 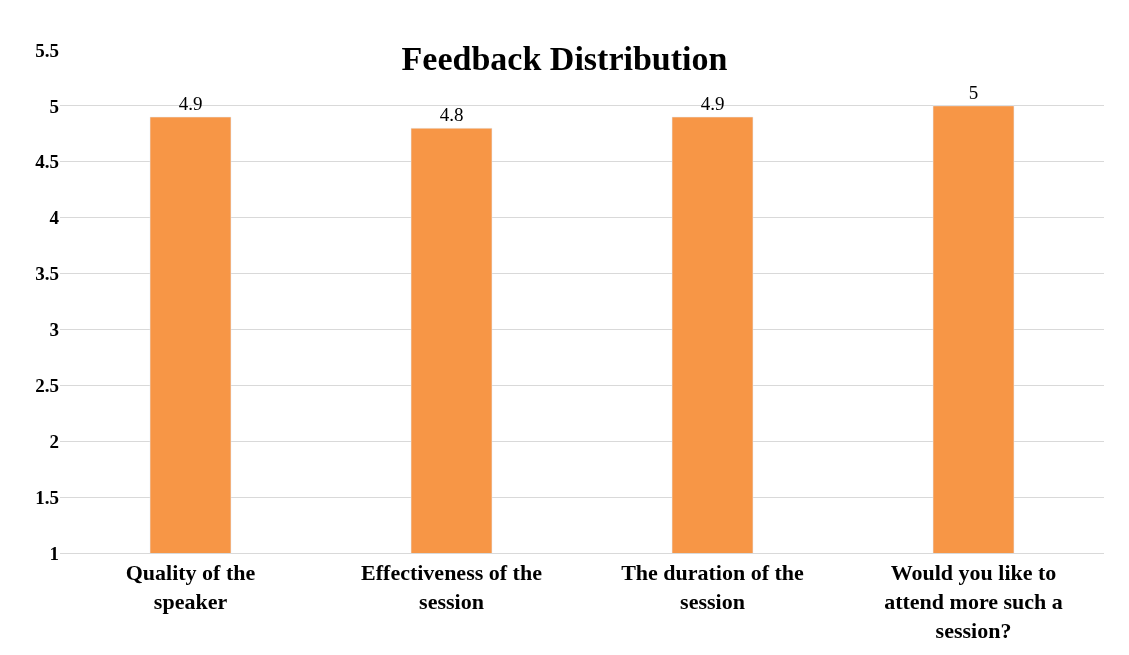 What do you see at coordinates (47, 497) in the screenshot?
I see `y-tick-label: 1.5` at bounding box center [47, 497].